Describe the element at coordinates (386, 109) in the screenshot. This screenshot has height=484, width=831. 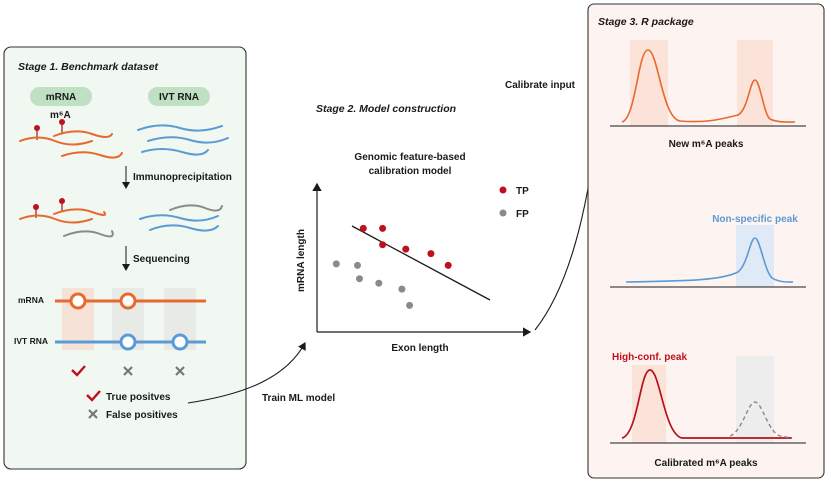
I see `stage2-title: Stage 2. Model construction` at that location.